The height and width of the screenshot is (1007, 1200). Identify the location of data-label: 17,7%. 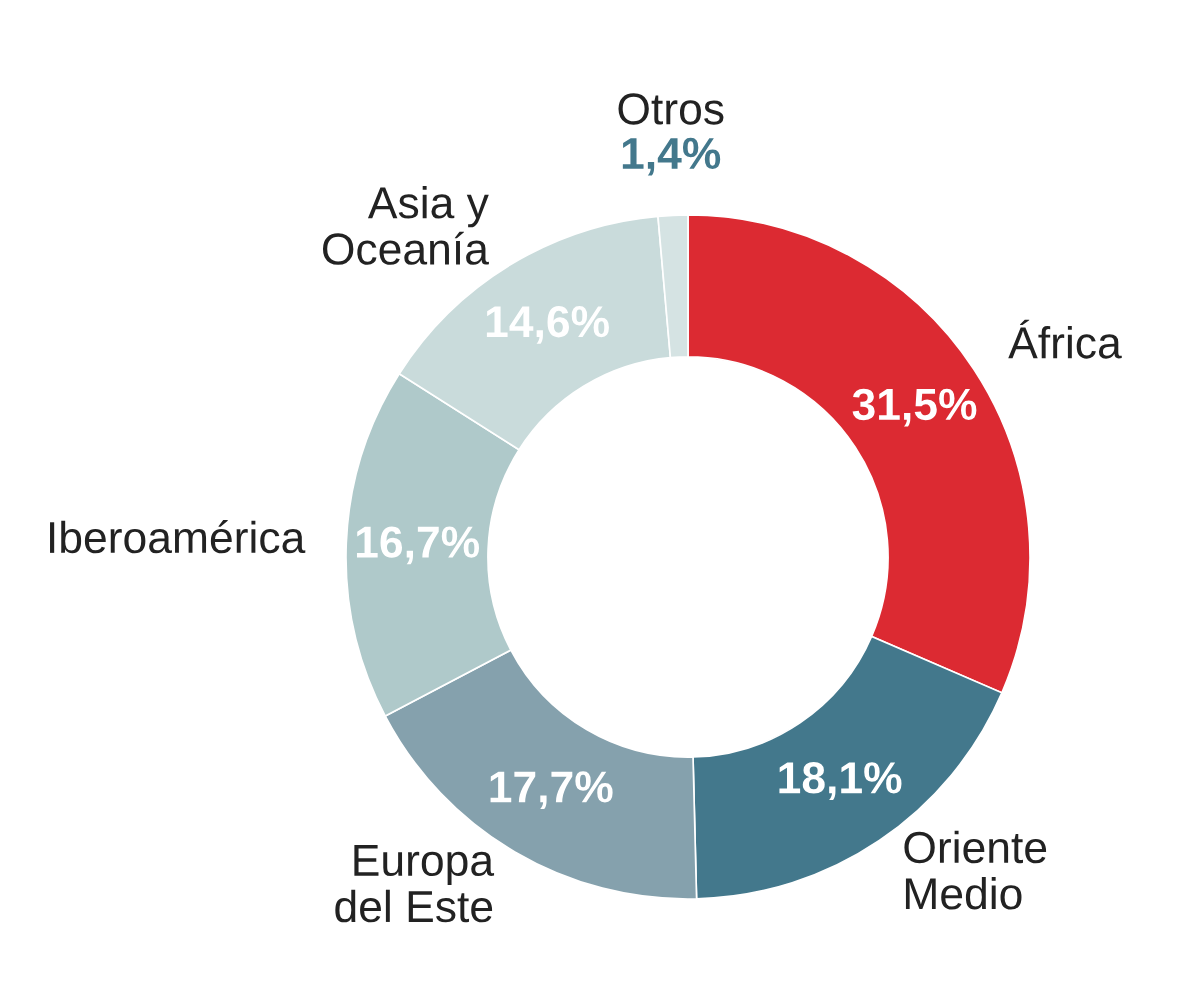
(551, 790).